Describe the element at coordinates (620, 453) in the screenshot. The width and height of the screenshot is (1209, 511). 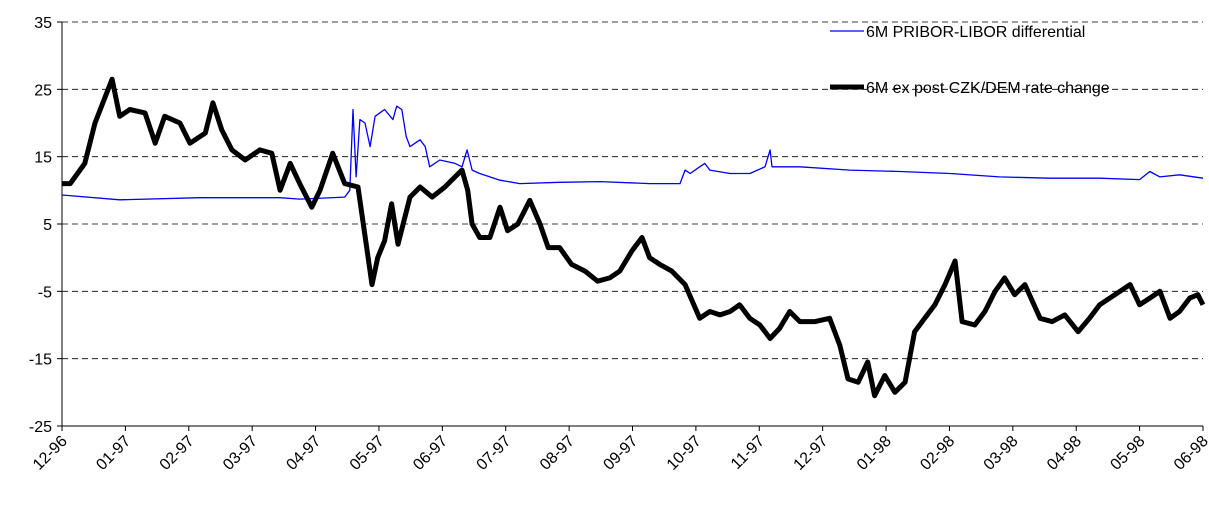
I see `x-tick-label: 09-97` at that location.